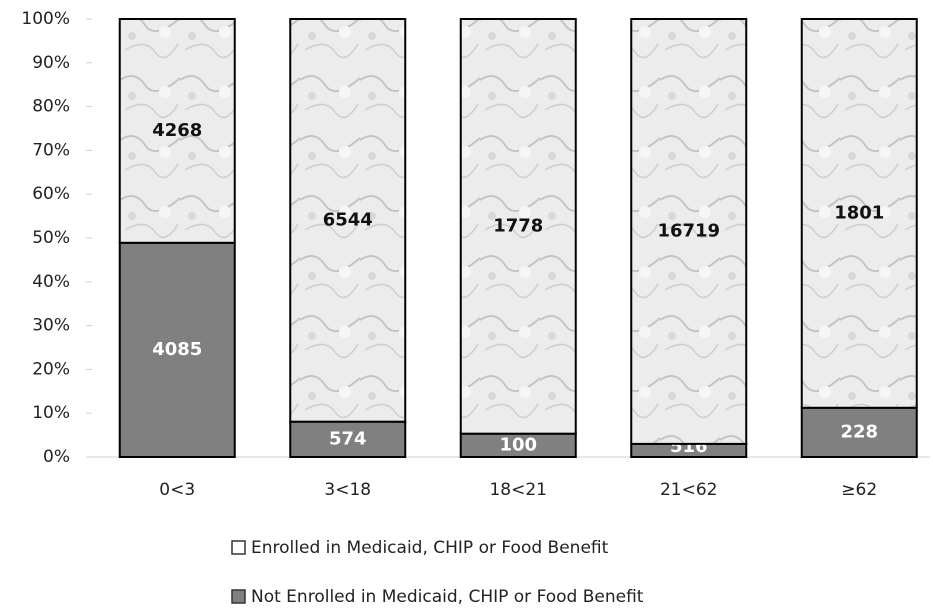  I want to click on data-label: 228, so click(859, 431).